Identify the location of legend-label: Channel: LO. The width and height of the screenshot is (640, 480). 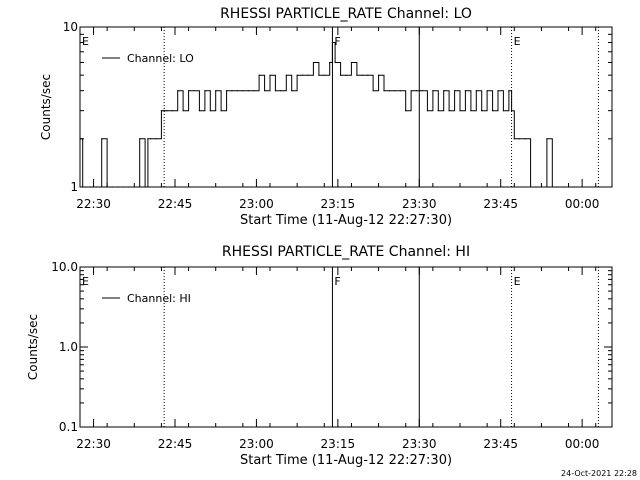
(160, 58).